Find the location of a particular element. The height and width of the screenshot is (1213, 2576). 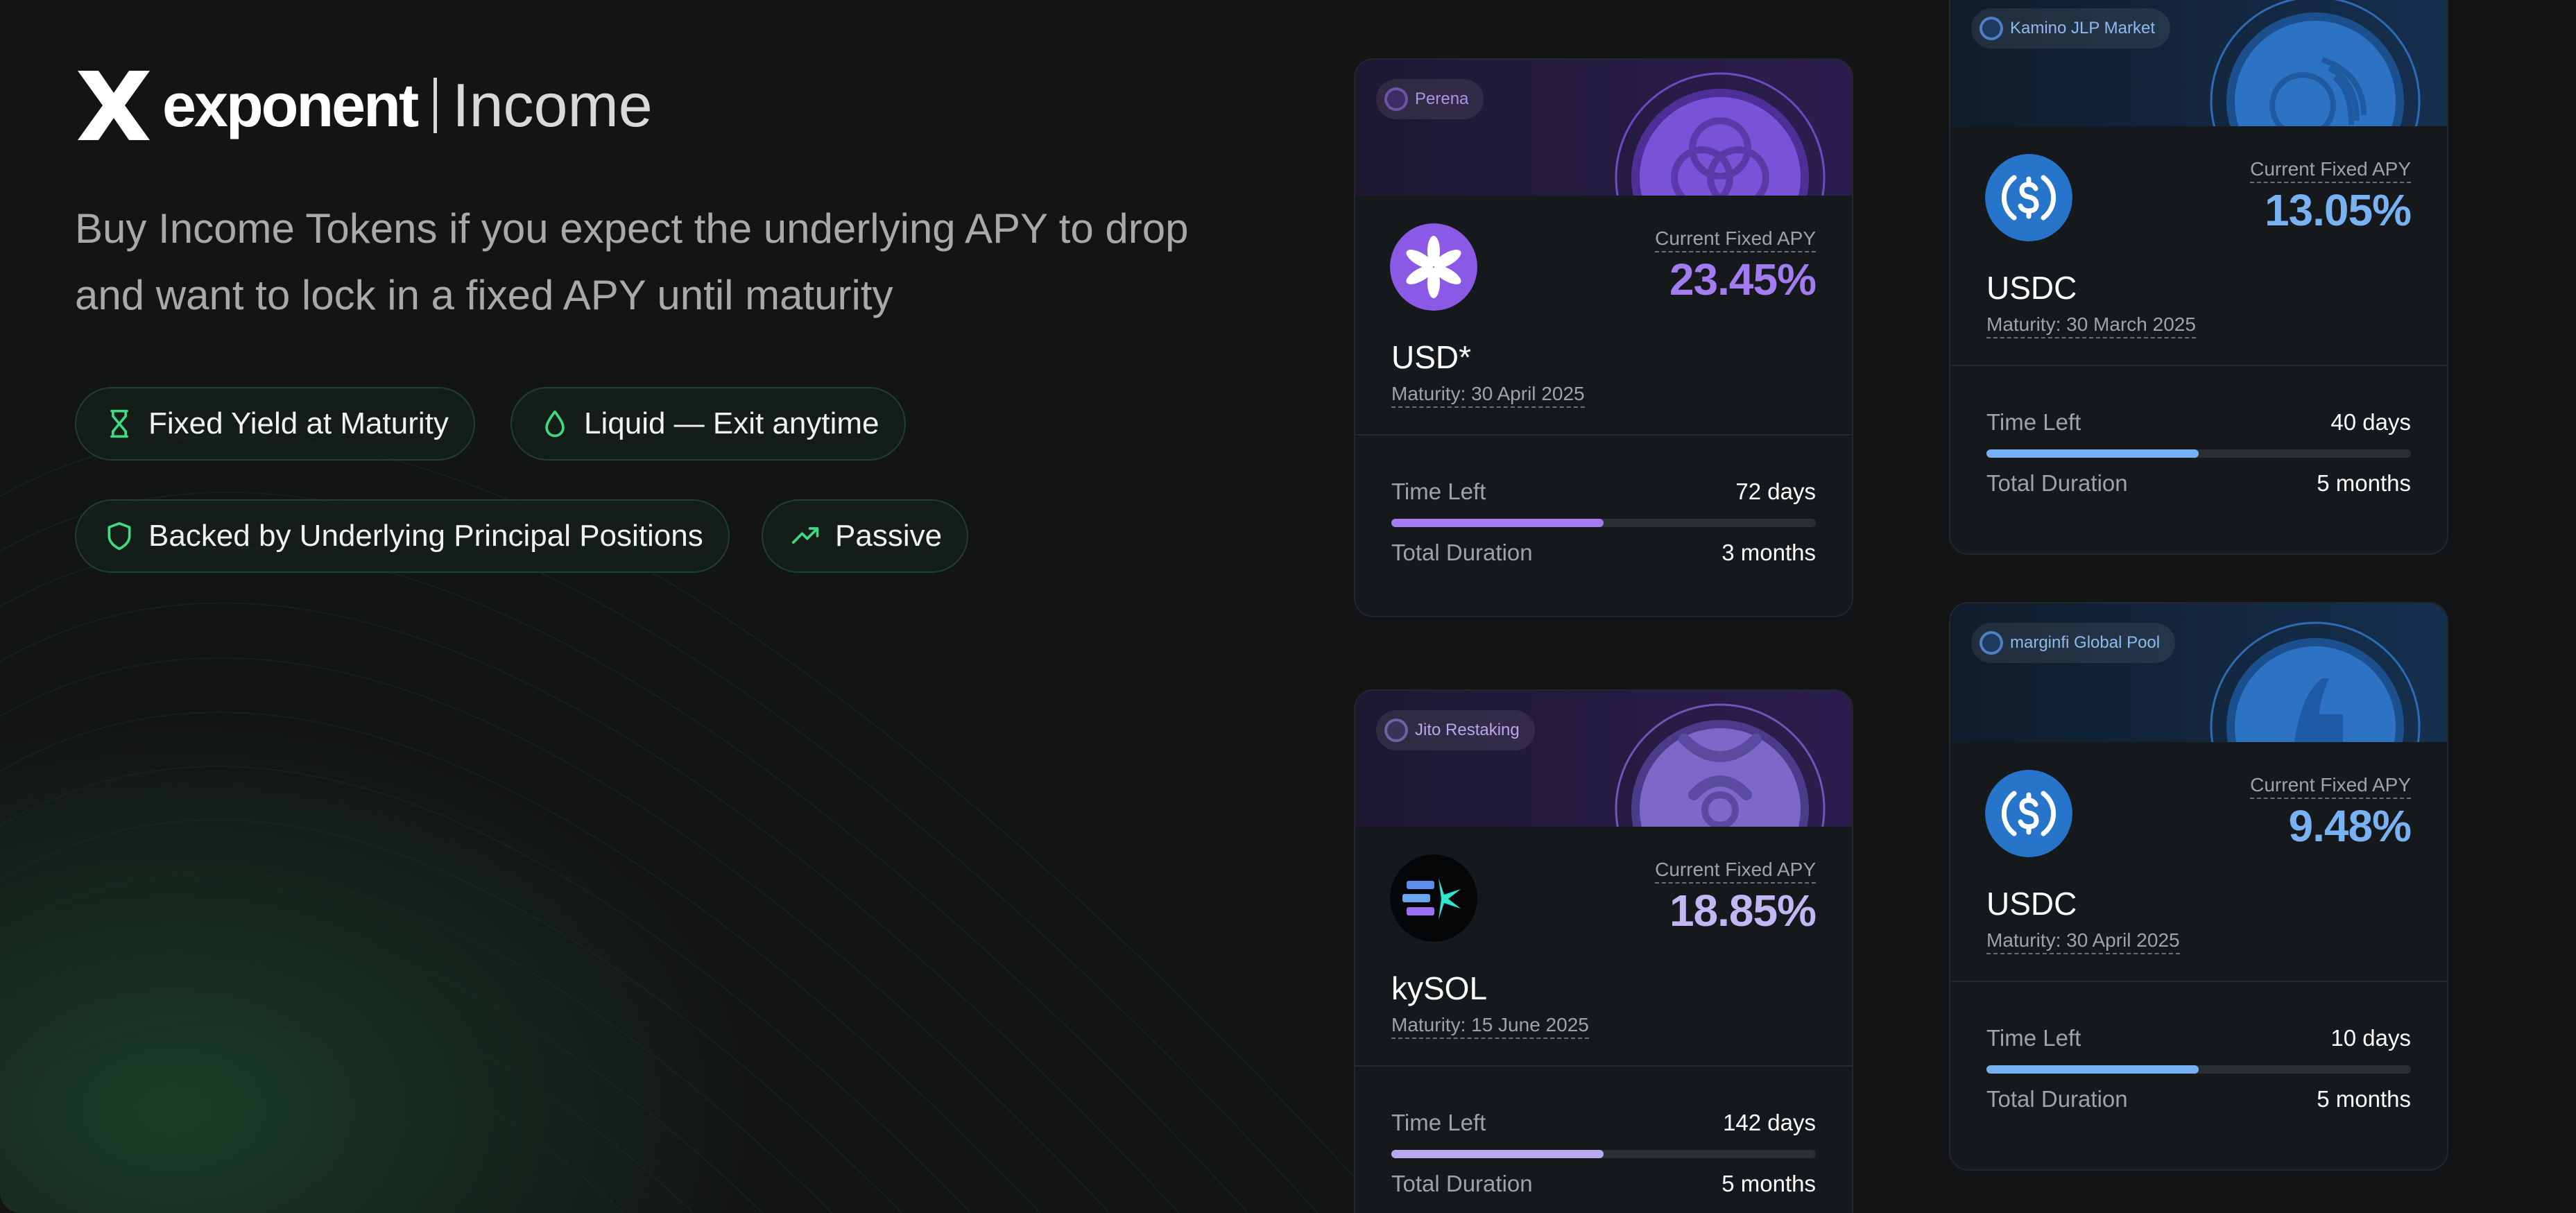

feature-chip-fixed-yield: Fixed Yield at Maturity is located at coordinates (275, 424).